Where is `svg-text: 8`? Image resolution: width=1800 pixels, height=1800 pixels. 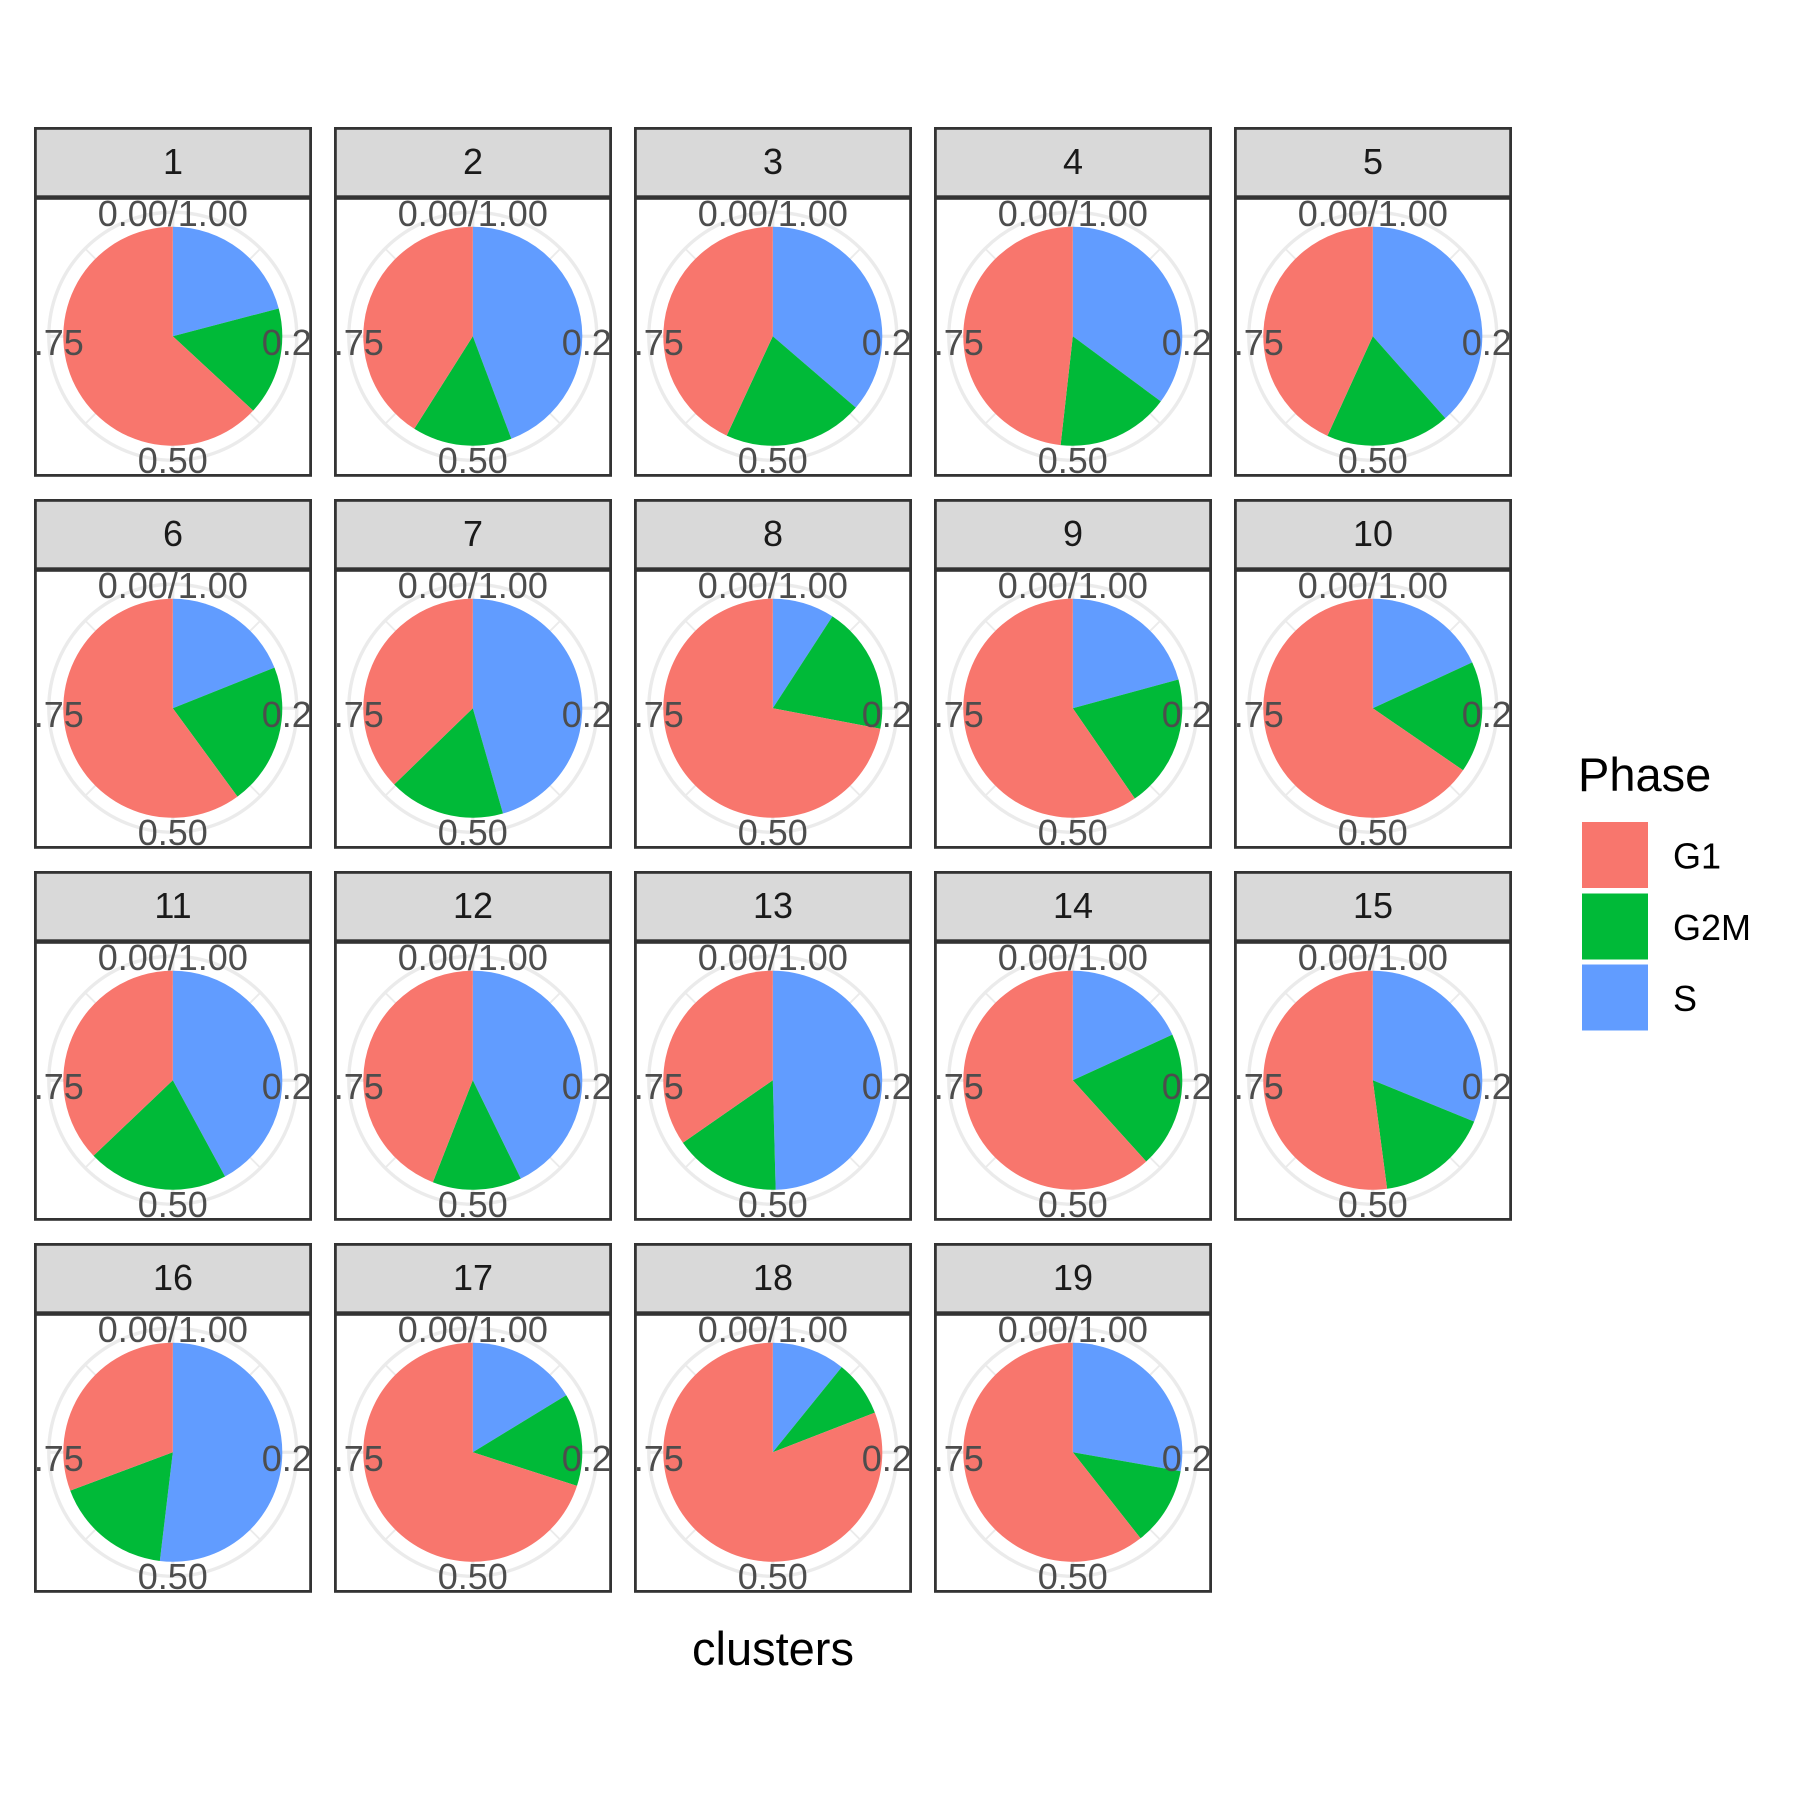
svg-text: 8 is located at coordinates (773, 533).